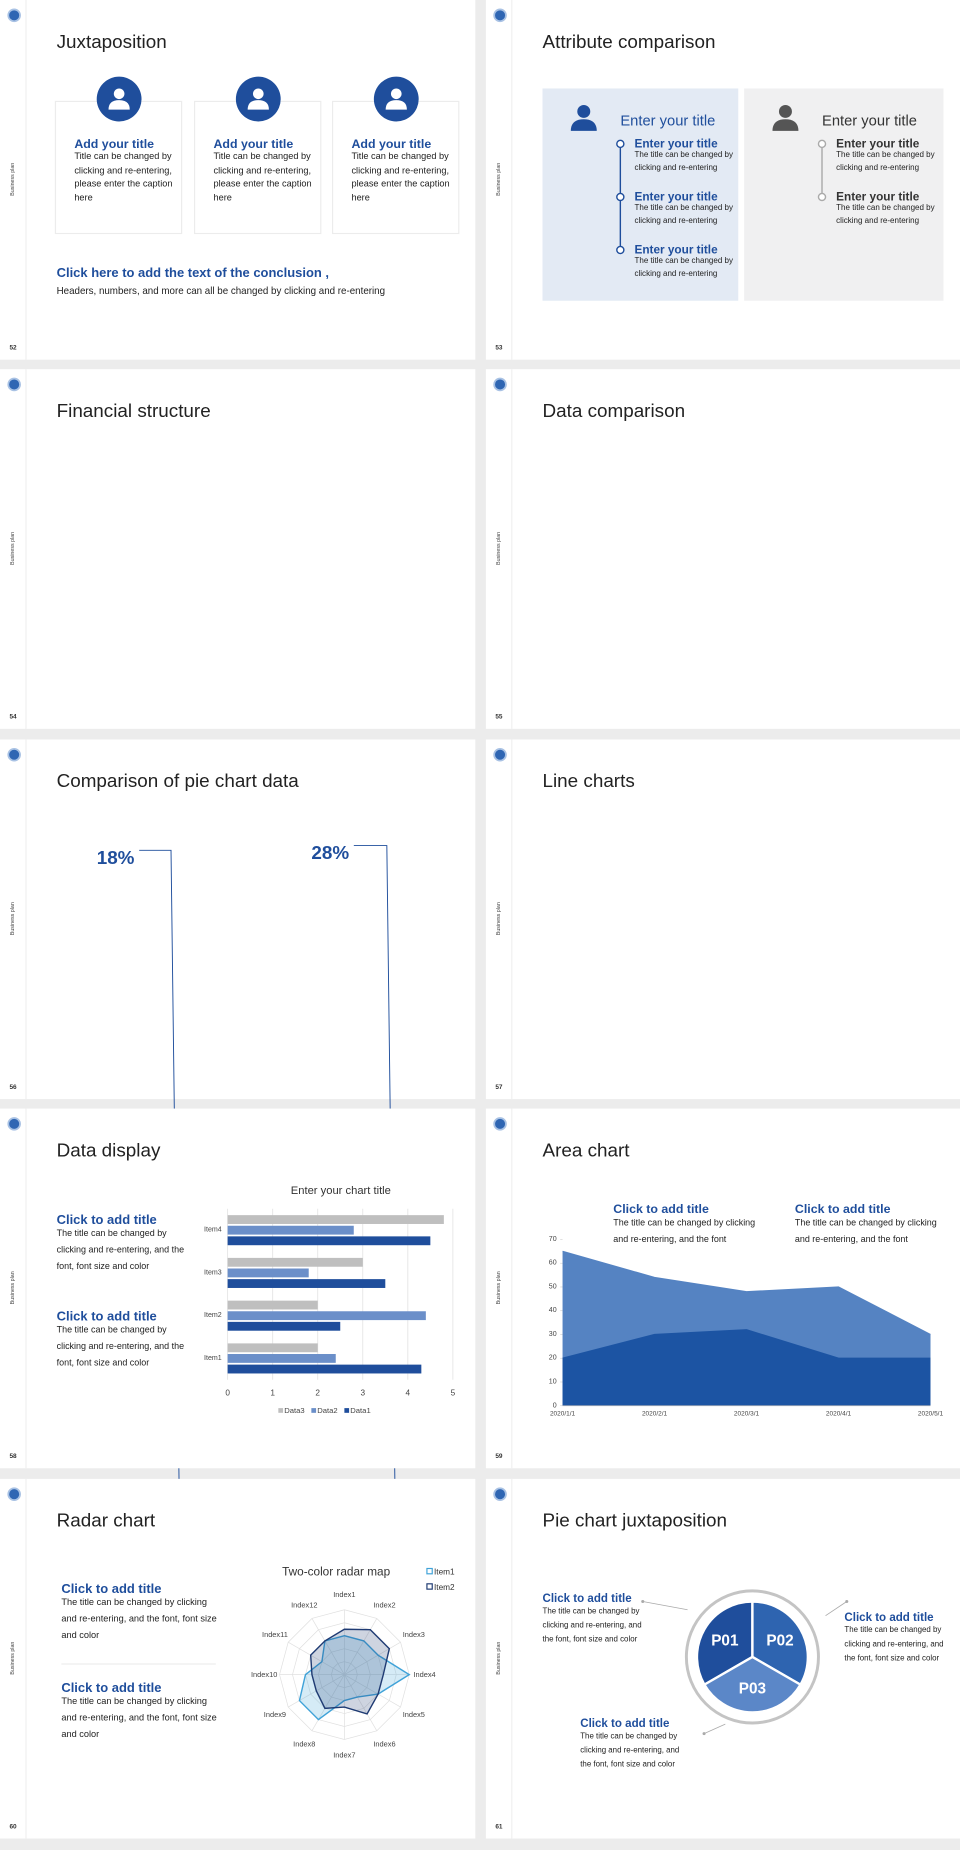  Describe the element at coordinates (341, 1191) in the screenshot. I see `chart-title: Enter your chart title` at that location.